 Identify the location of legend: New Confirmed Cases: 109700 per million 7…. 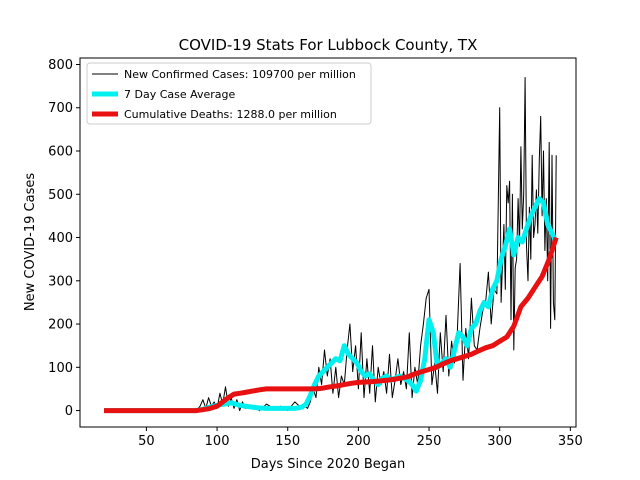
(229, 93).